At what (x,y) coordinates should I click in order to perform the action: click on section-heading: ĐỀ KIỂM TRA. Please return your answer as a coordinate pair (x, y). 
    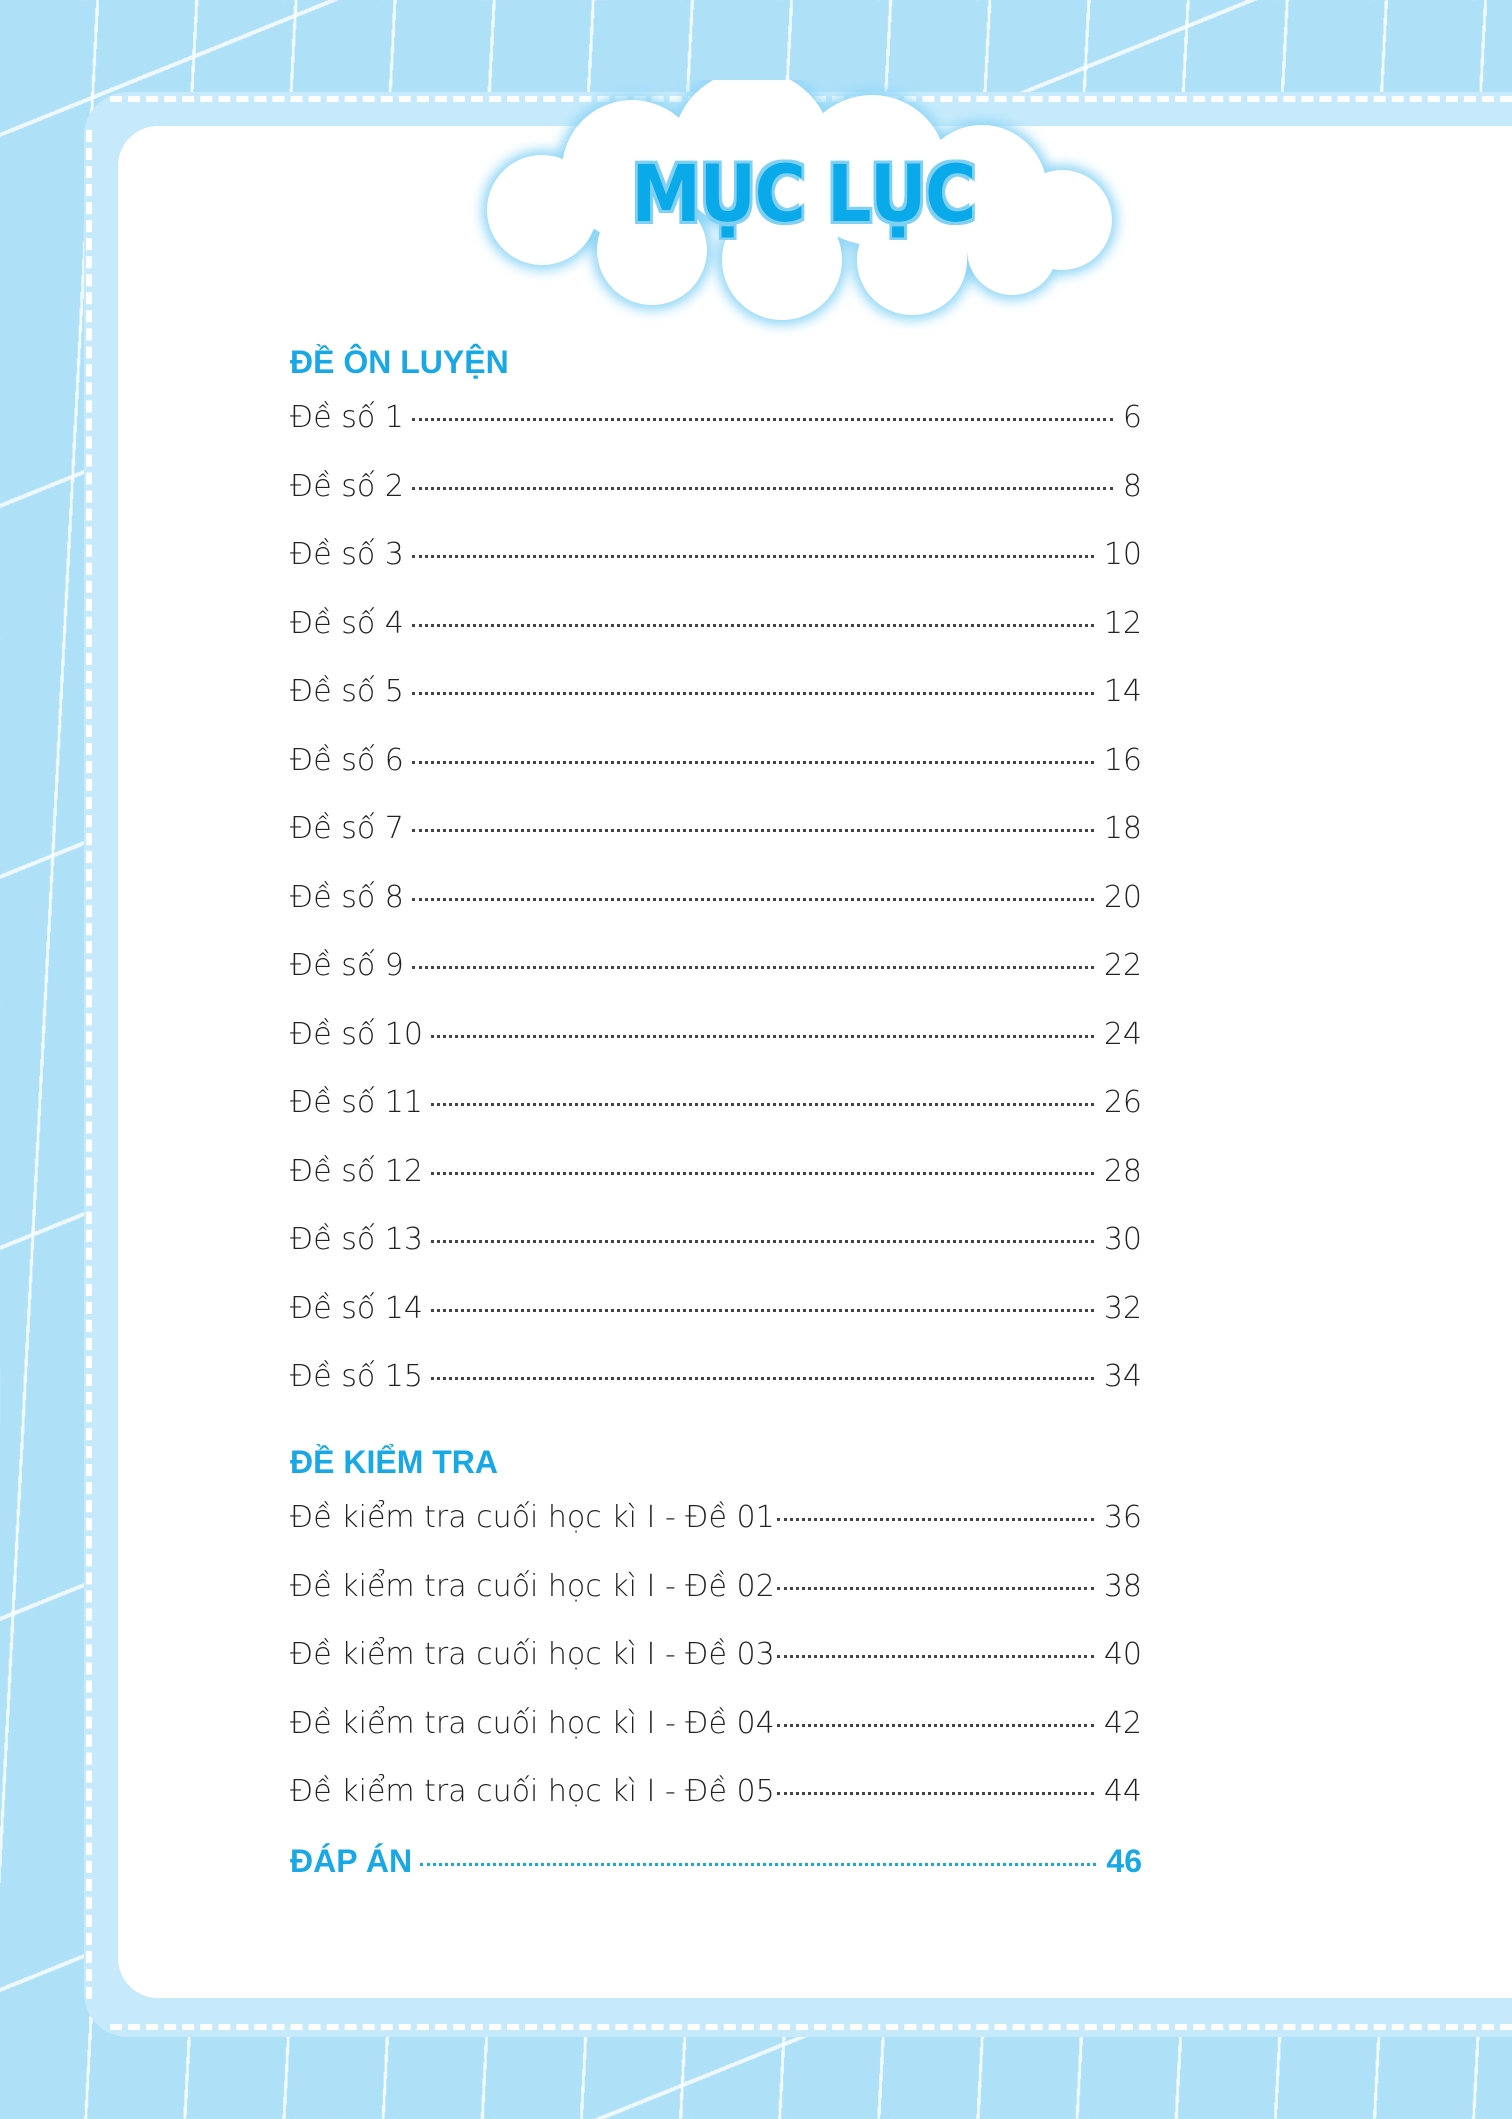
    Looking at the image, I should click on (716, 1462).